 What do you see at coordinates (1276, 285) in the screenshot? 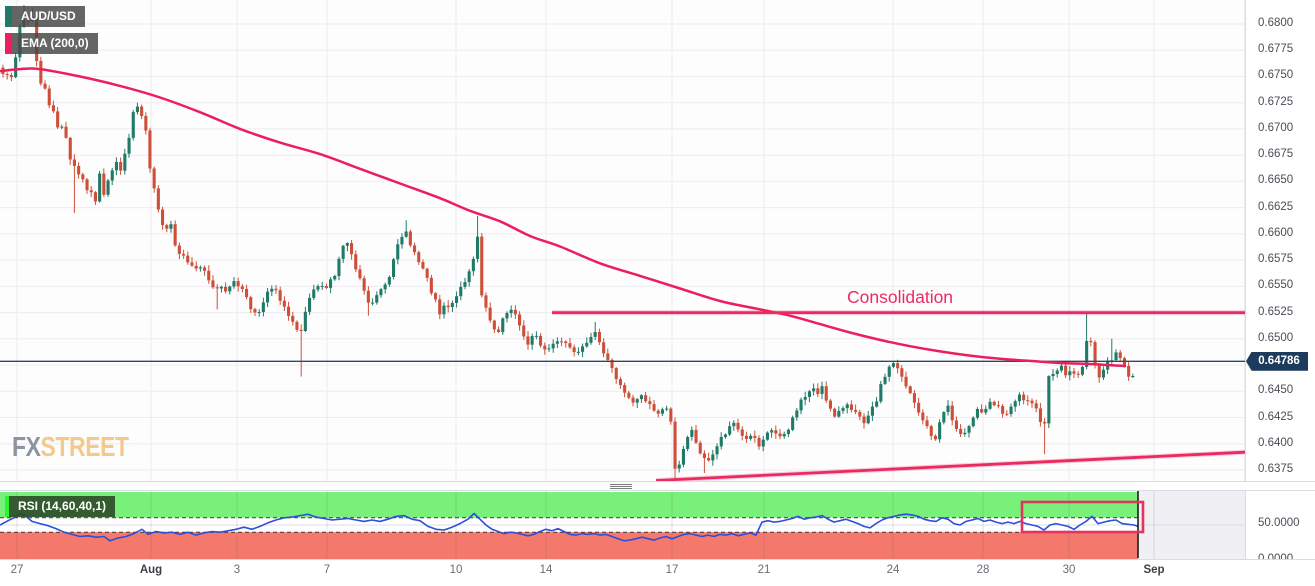
I see `price-tick-label: 0.6550` at bounding box center [1276, 285].